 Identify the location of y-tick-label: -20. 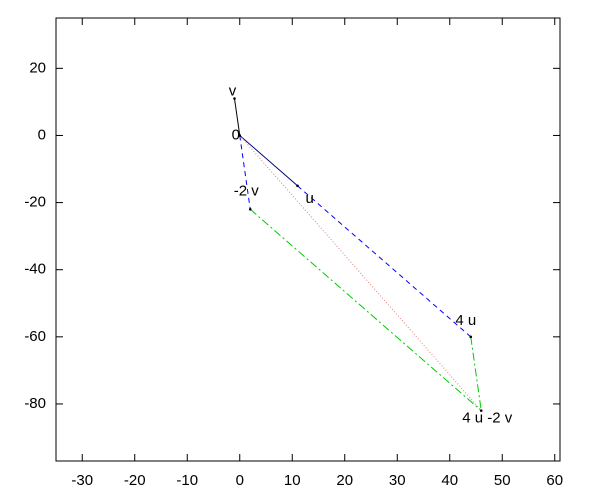
(35, 202).